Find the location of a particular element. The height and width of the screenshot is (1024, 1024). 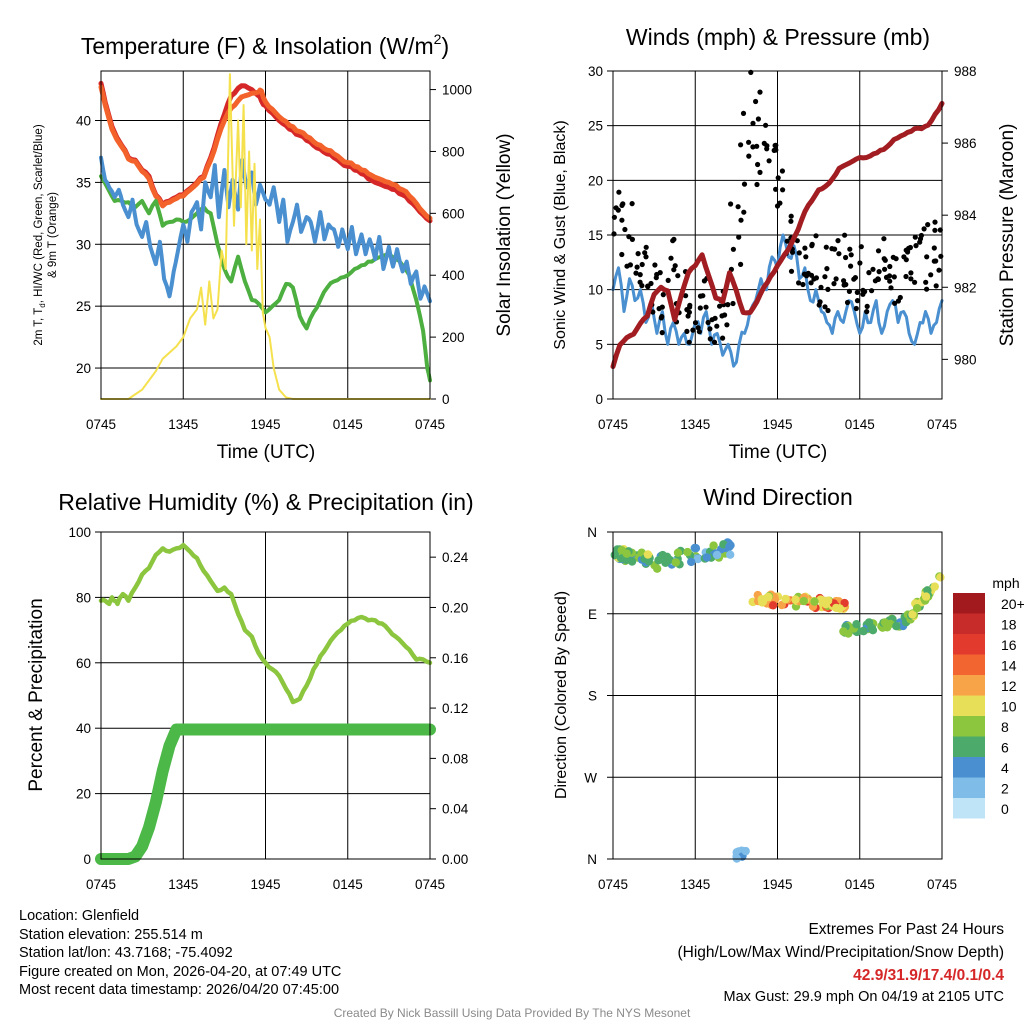

y-right-tick-label: 200 is located at coordinates (453, 337).